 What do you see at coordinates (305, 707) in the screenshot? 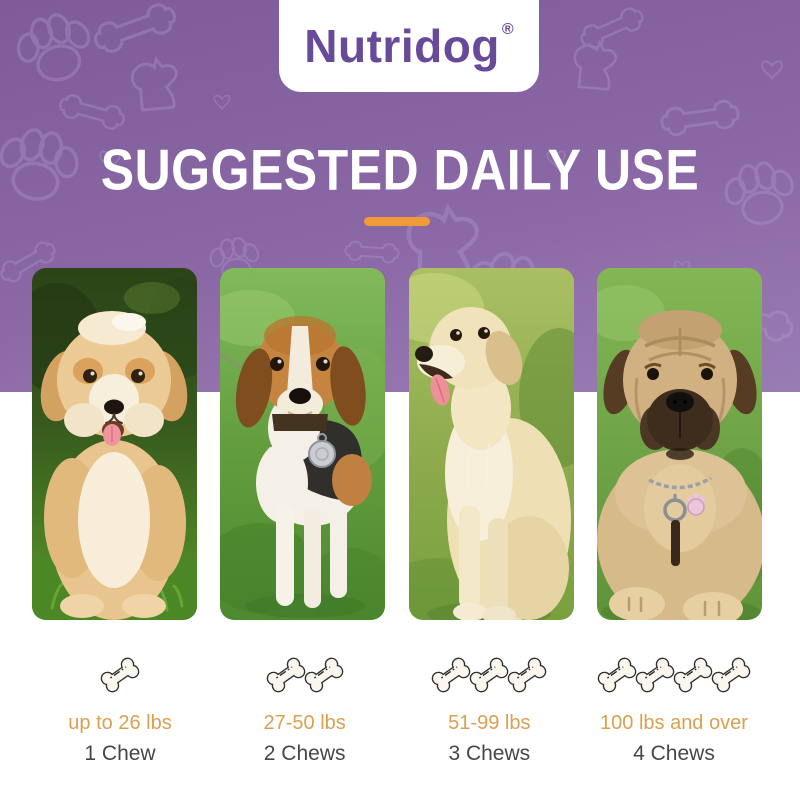
I see `usage-column-medium-dog: 27-50 lbs 2 Chews` at bounding box center [305, 707].